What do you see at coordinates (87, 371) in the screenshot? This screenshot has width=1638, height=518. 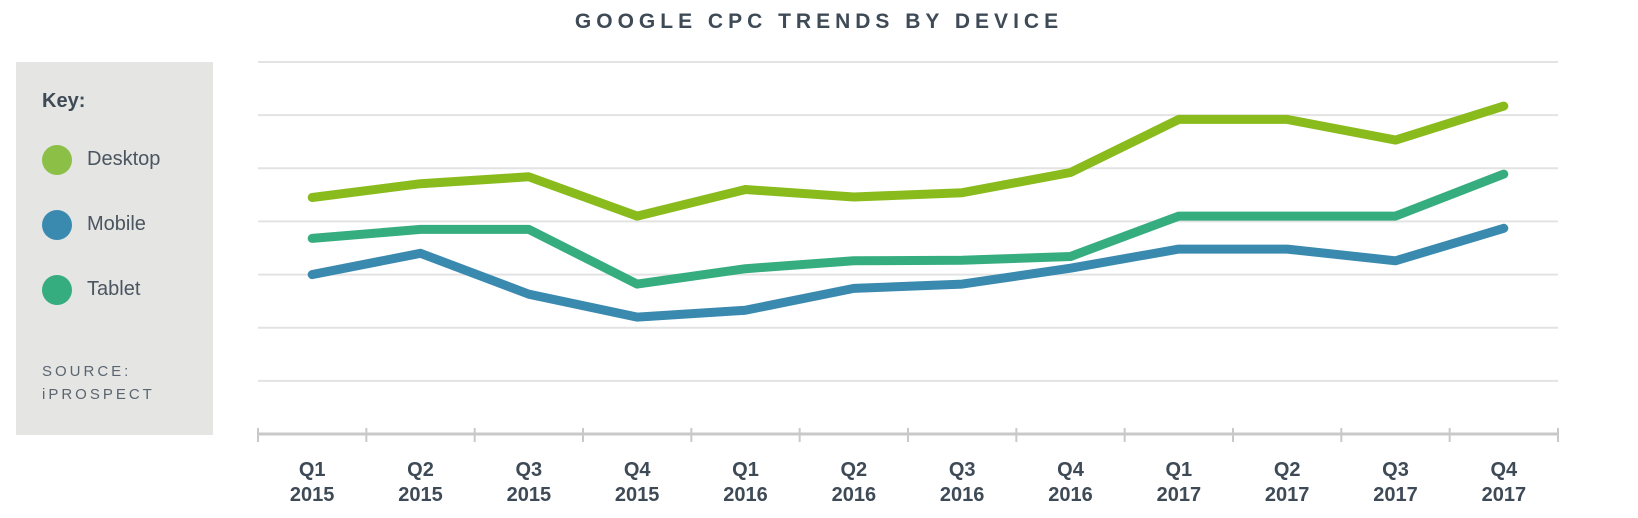 I see `source-label: SOURCE:` at bounding box center [87, 371].